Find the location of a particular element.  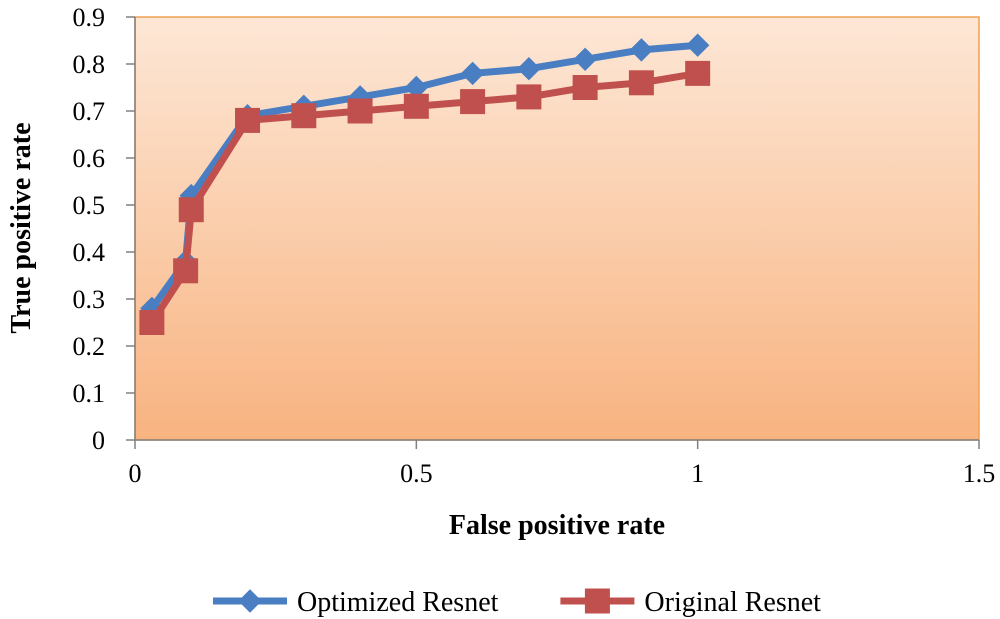

legend-square-marker is located at coordinates (597, 601).